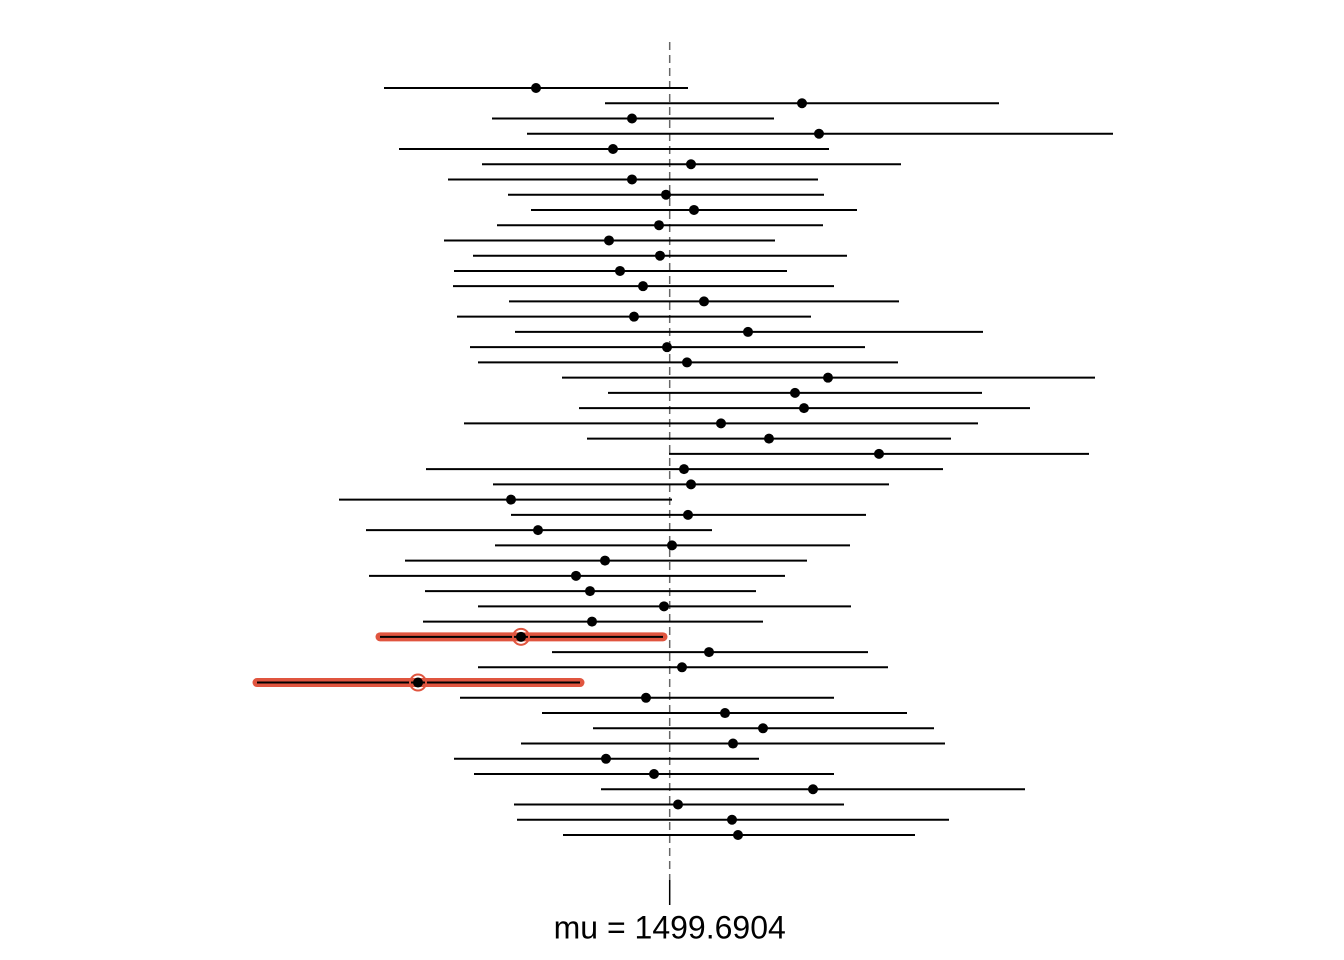 This screenshot has height=960, width=1344. Describe the element at coordinates (670, 927) in the screenshot. I see `x-tick-label: mu = 1499.6904` at that location.